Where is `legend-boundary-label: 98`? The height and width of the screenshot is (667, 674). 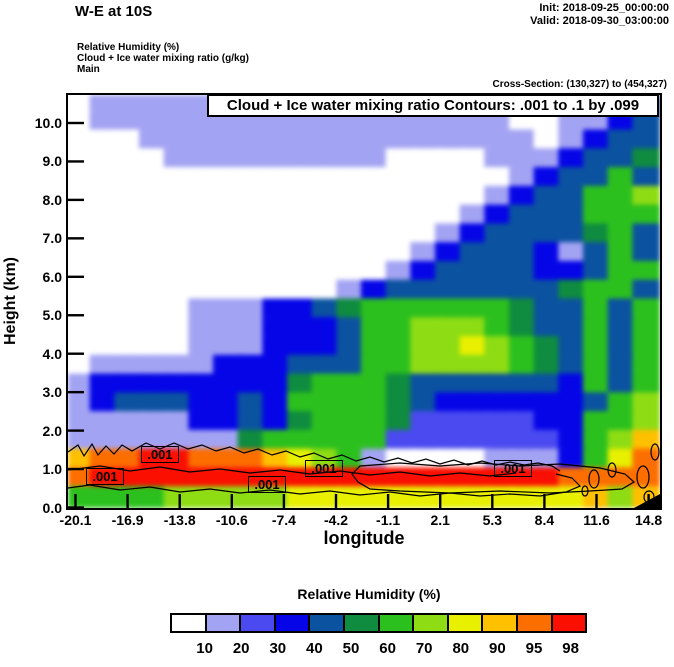
legend-boundary-label: 98 is located at coordinates (570, 648).